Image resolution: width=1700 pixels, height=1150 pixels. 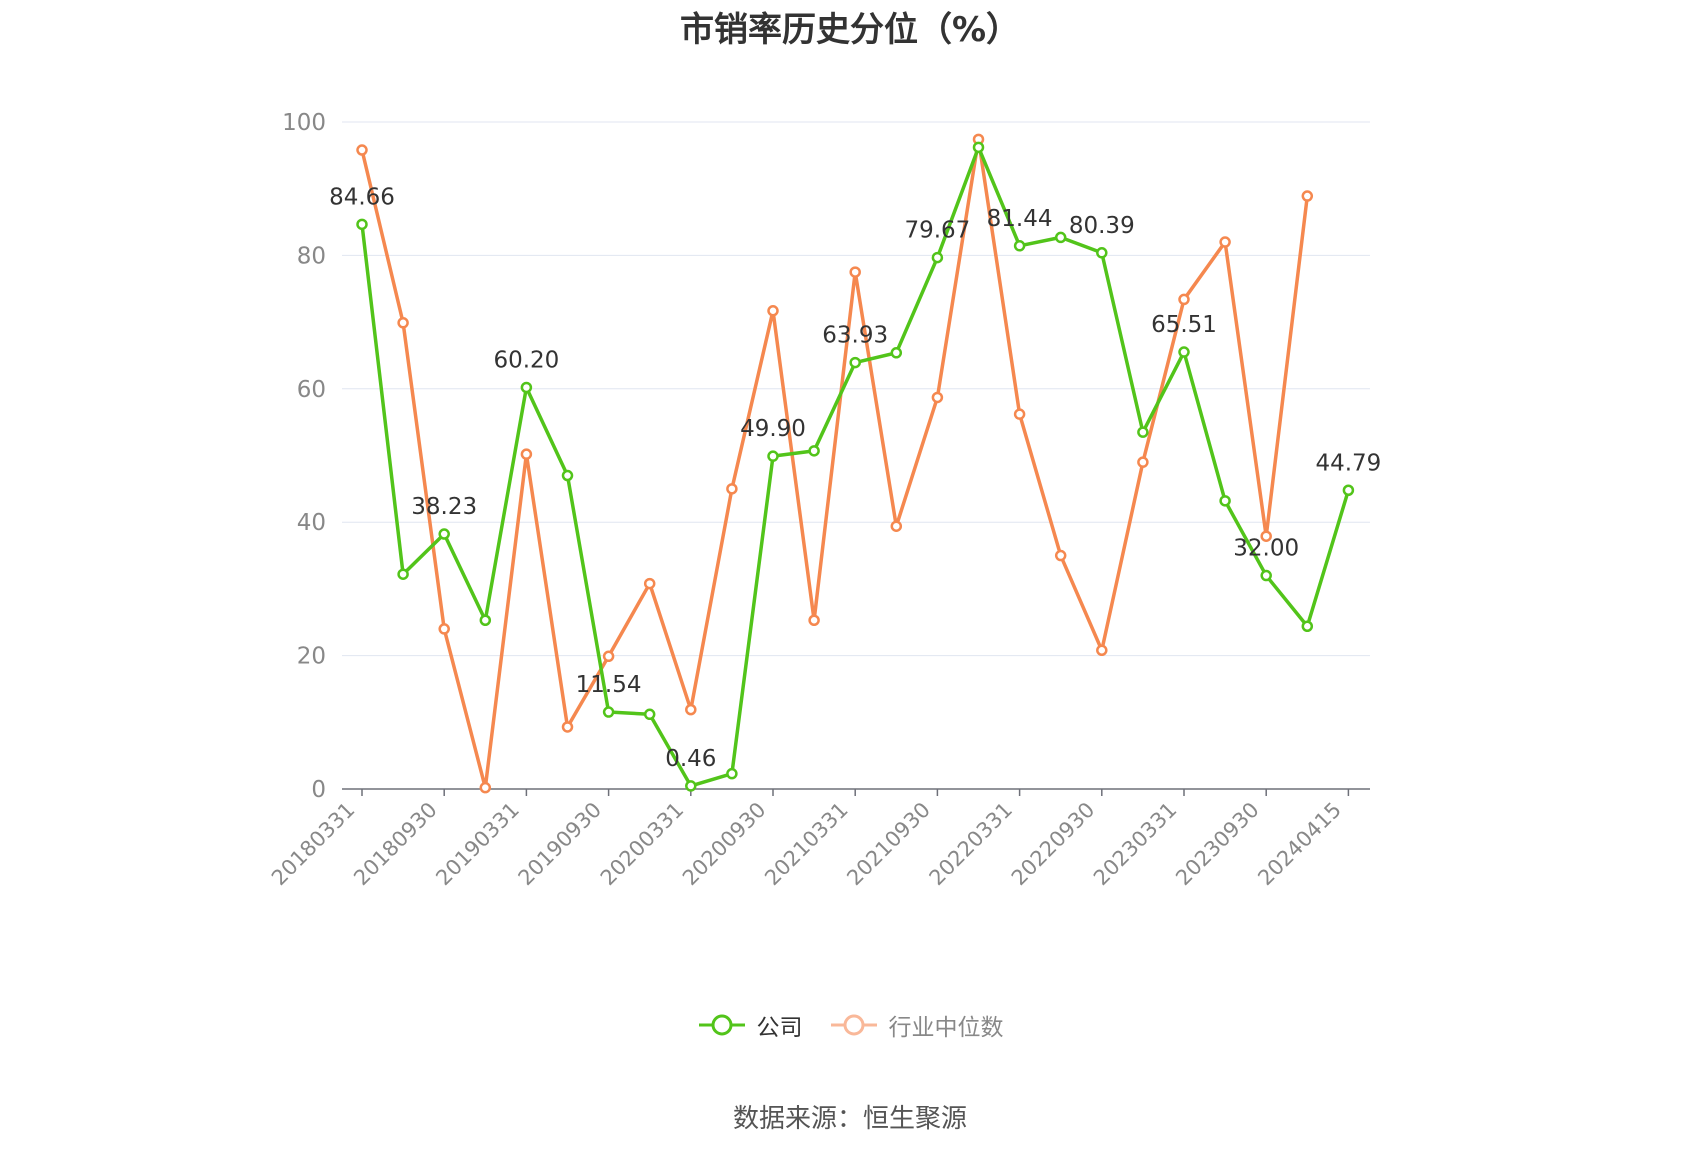 What do you see at coordinates (849, 1119) in the screenshot?
I see `data-source: 数据来源：恒生聚源` at bounding box center [849, 1119].